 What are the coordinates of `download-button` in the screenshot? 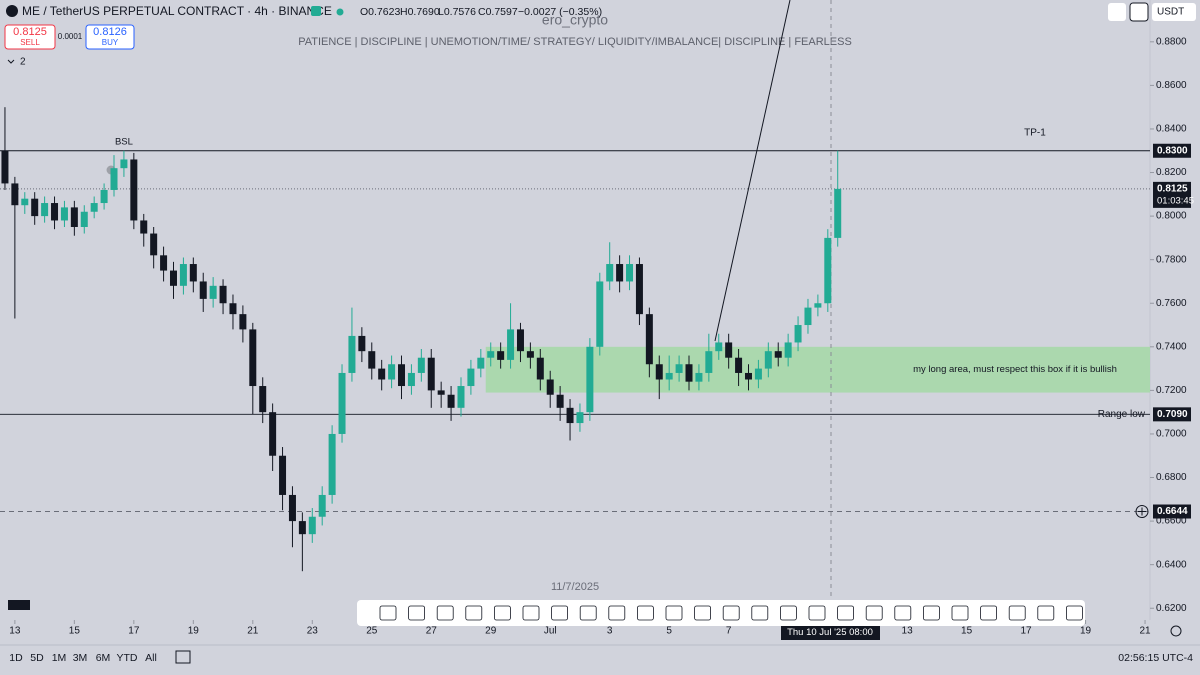 It's located at (1117, 12).